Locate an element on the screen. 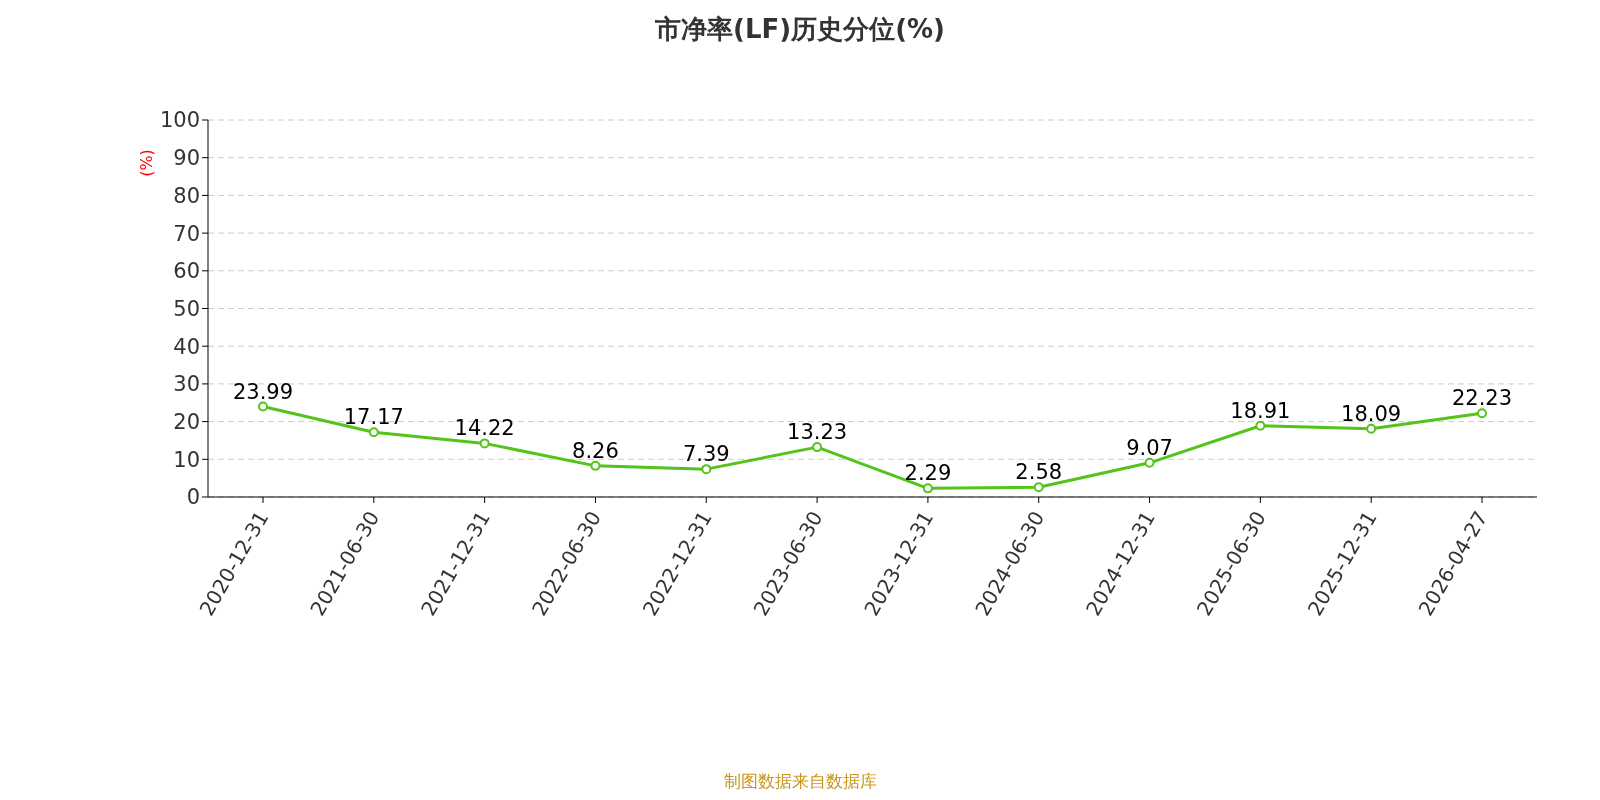  chart-title: 市净率(LF)历史分位(%) is located at coordinates (800, 29).